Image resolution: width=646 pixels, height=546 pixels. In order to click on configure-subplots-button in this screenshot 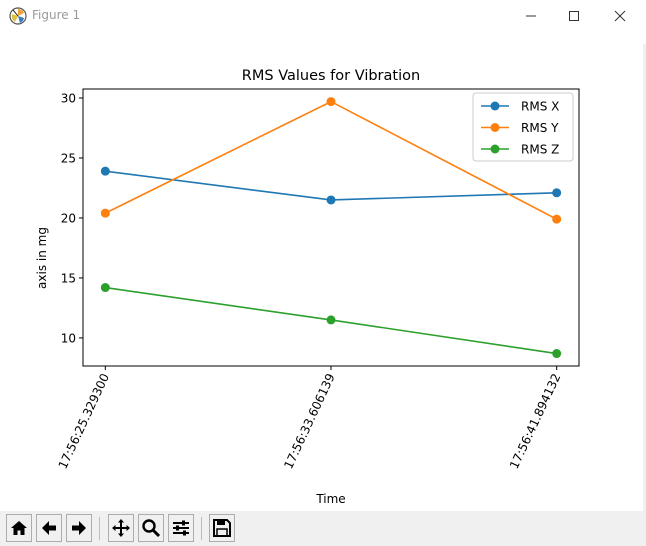, I will do `click(181, 528)`.